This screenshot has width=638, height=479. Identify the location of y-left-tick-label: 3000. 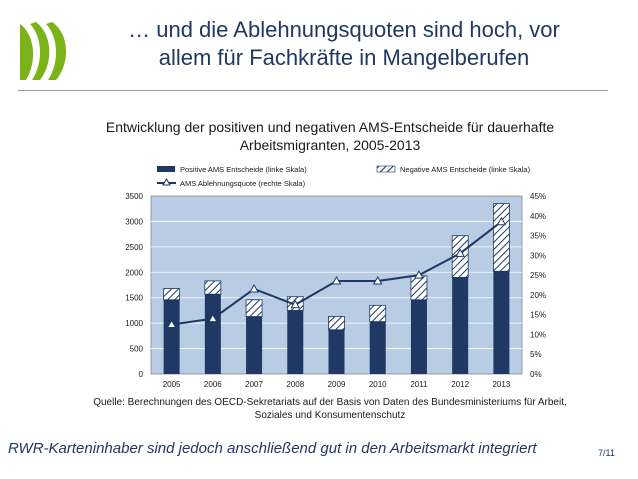
(134, 221).